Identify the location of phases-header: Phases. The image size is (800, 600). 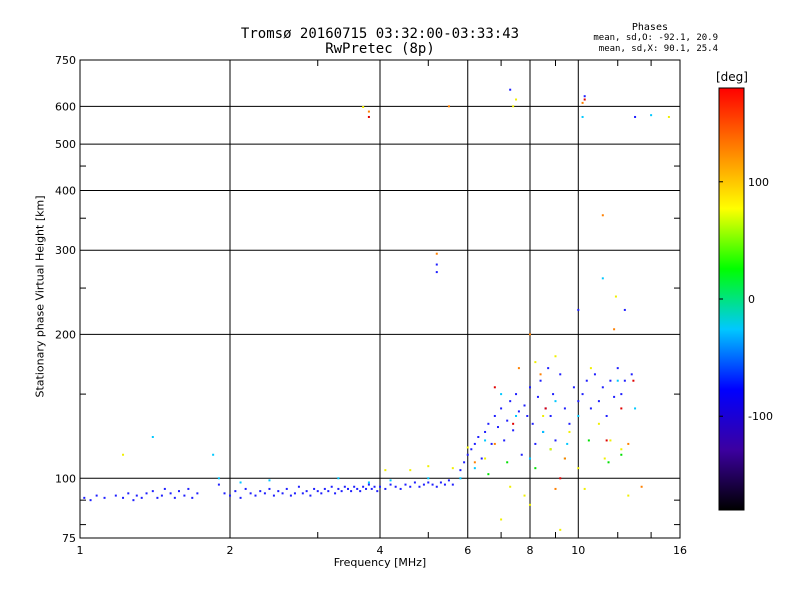
(649, 27).